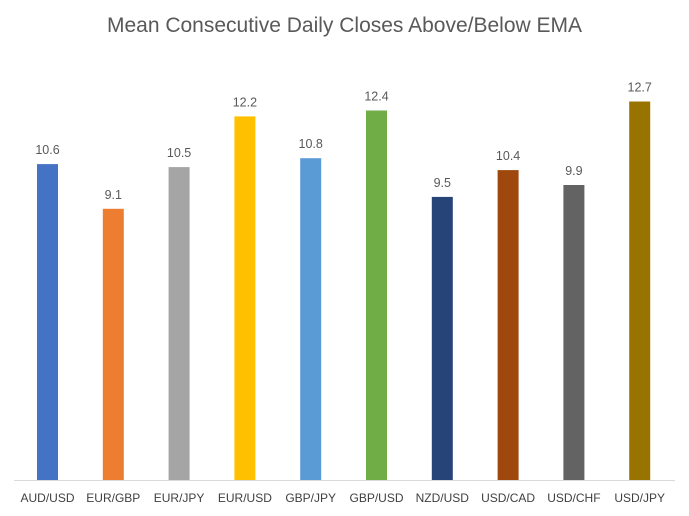  Describe the element at coordinates (47, 498) in the screenshot. I see `x-tick-label: AUD/USD` at that location.